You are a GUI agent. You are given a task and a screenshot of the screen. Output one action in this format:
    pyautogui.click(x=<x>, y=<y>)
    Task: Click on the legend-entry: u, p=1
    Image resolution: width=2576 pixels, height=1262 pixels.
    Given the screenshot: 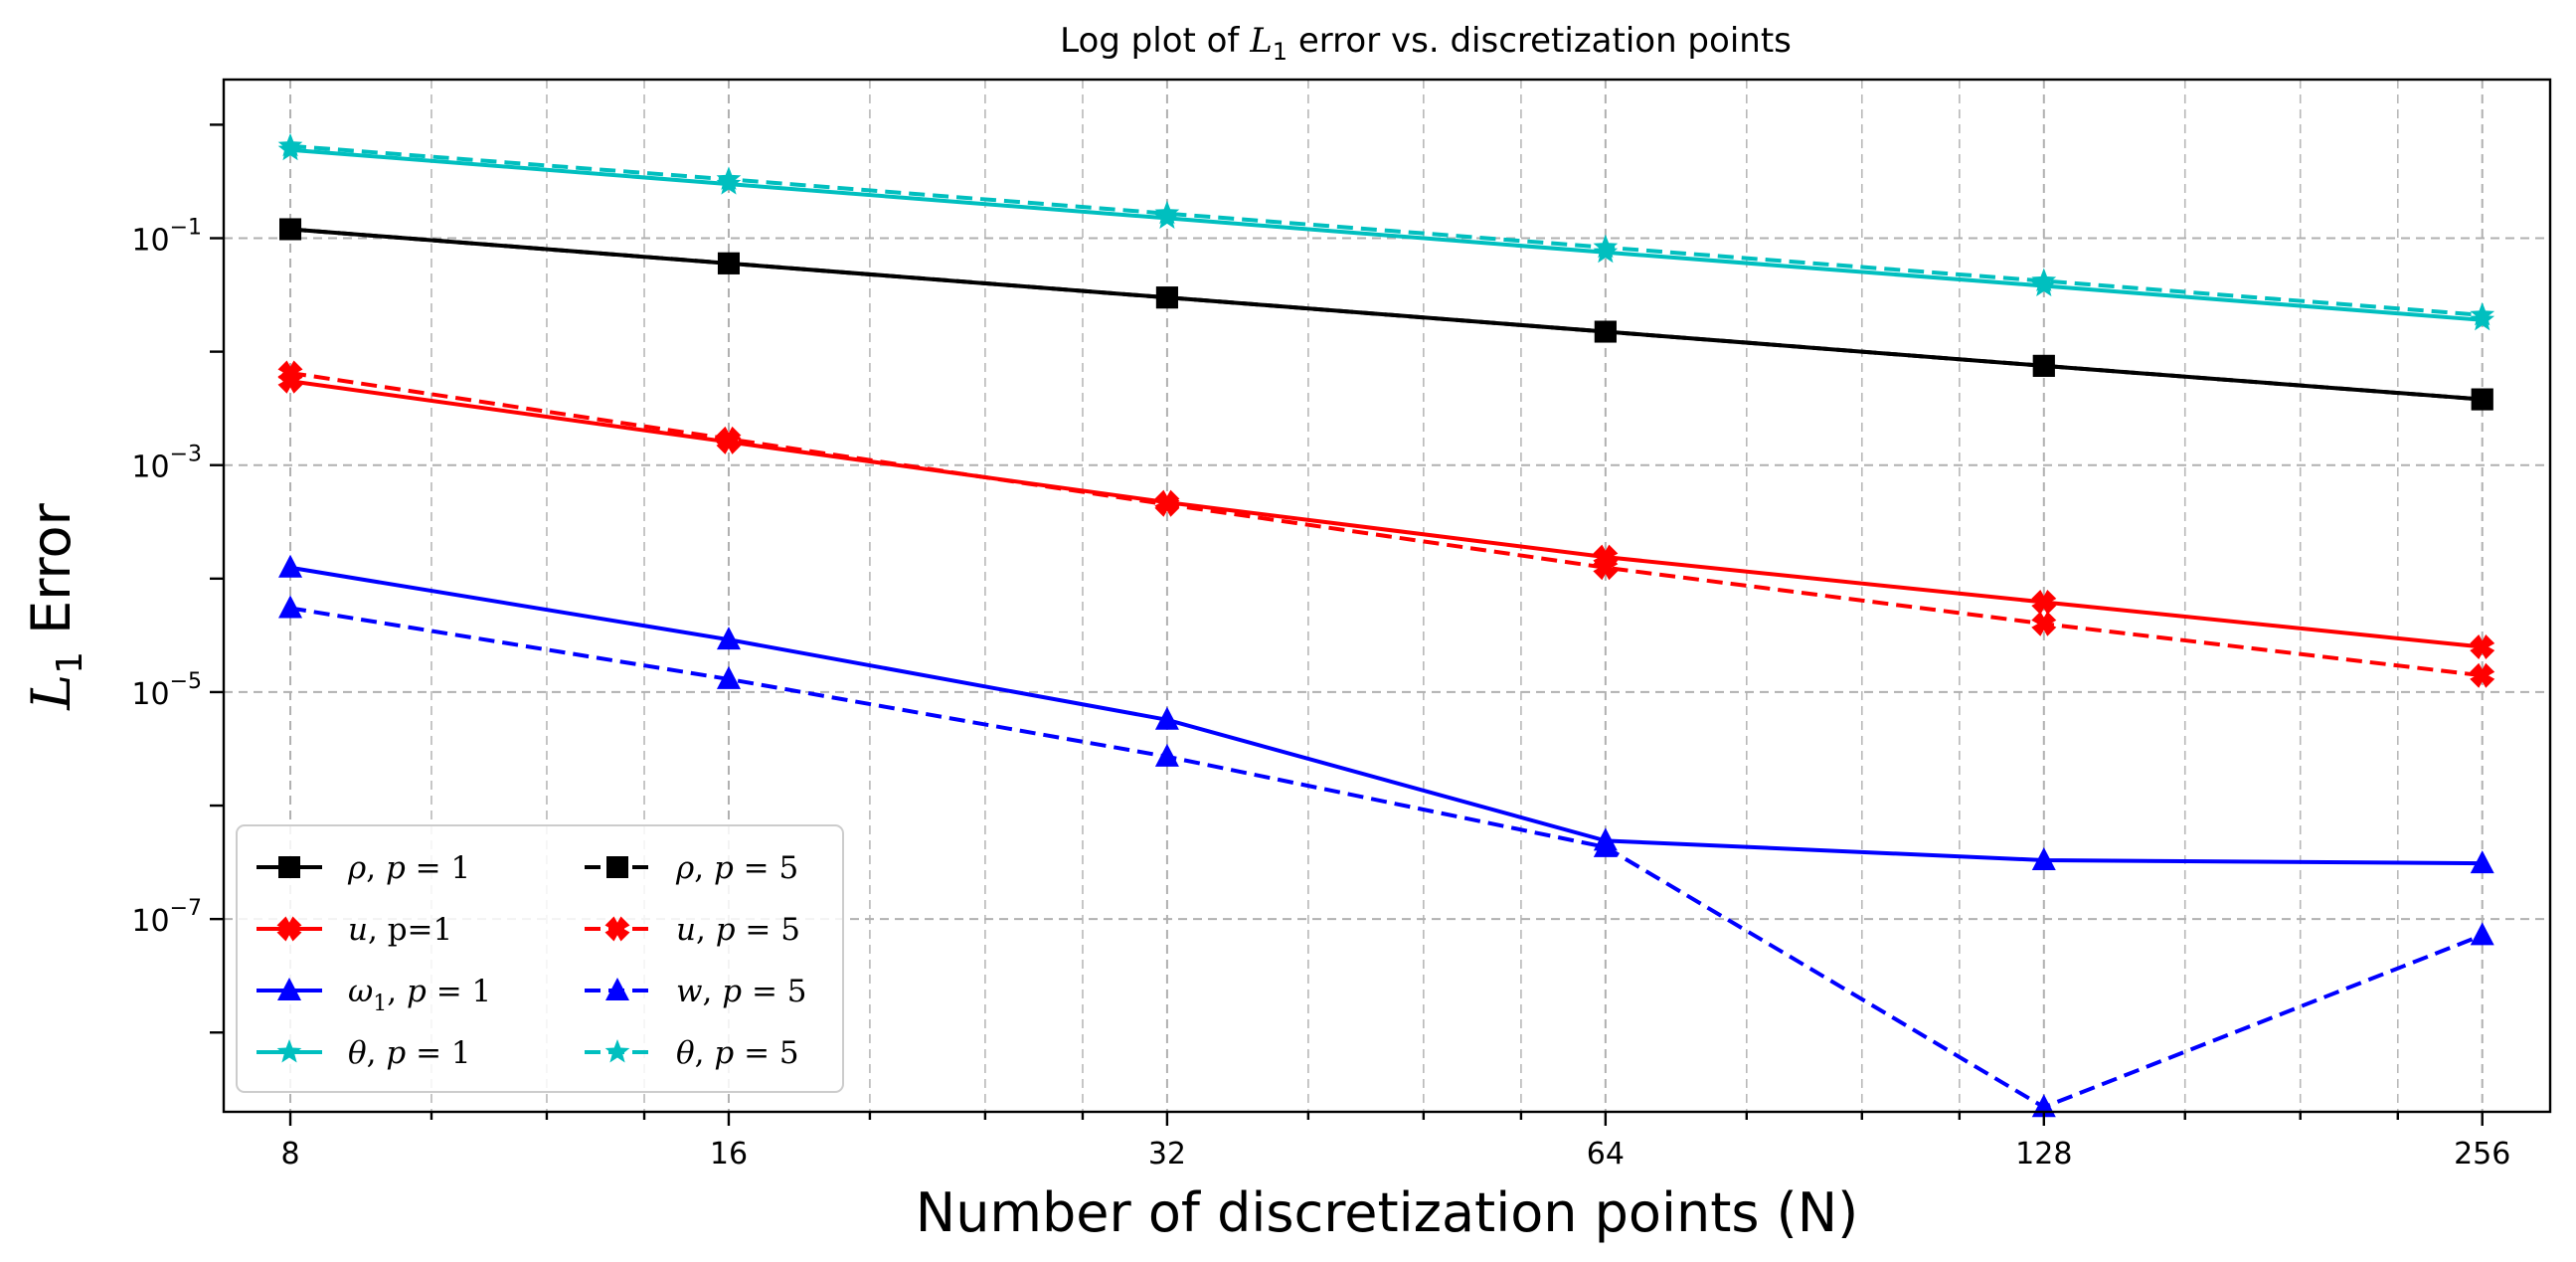 What is the action you would take?
    pyautogui.click(x=354, y=930)
    